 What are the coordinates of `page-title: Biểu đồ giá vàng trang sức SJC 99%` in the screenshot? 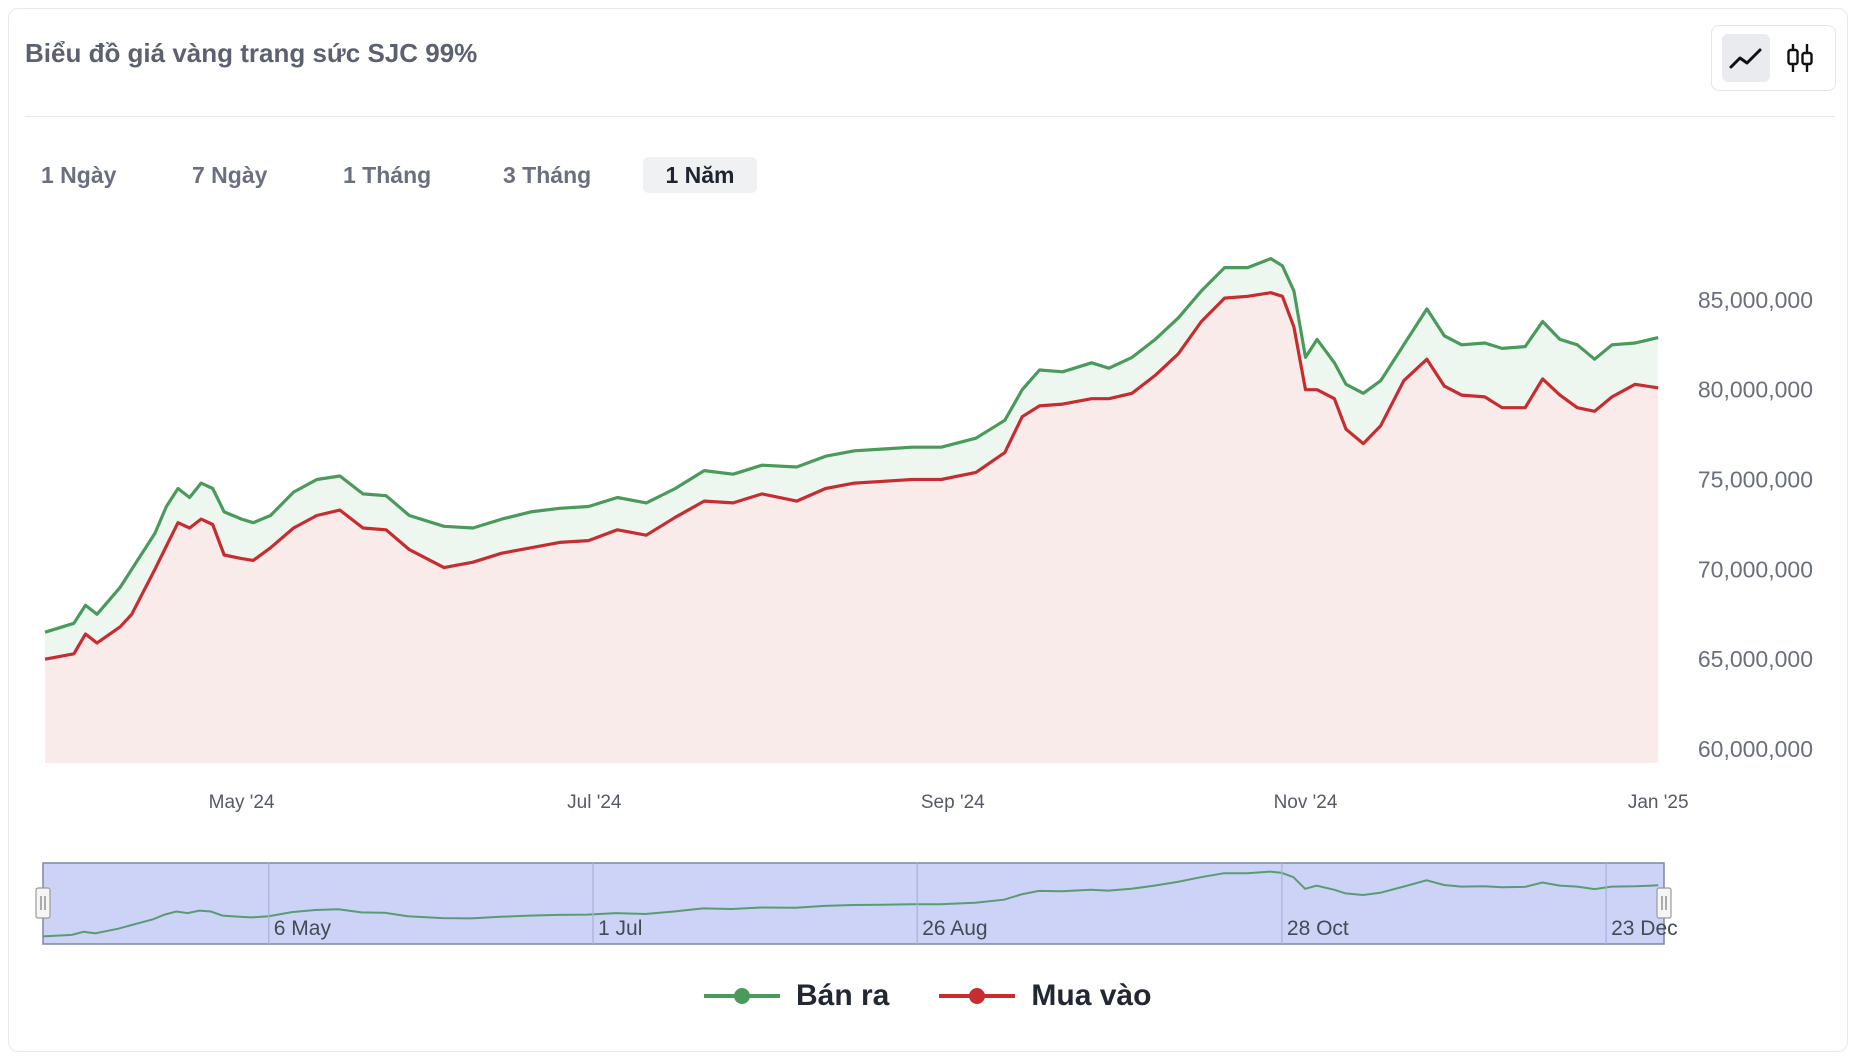 It's located at (251, 53).